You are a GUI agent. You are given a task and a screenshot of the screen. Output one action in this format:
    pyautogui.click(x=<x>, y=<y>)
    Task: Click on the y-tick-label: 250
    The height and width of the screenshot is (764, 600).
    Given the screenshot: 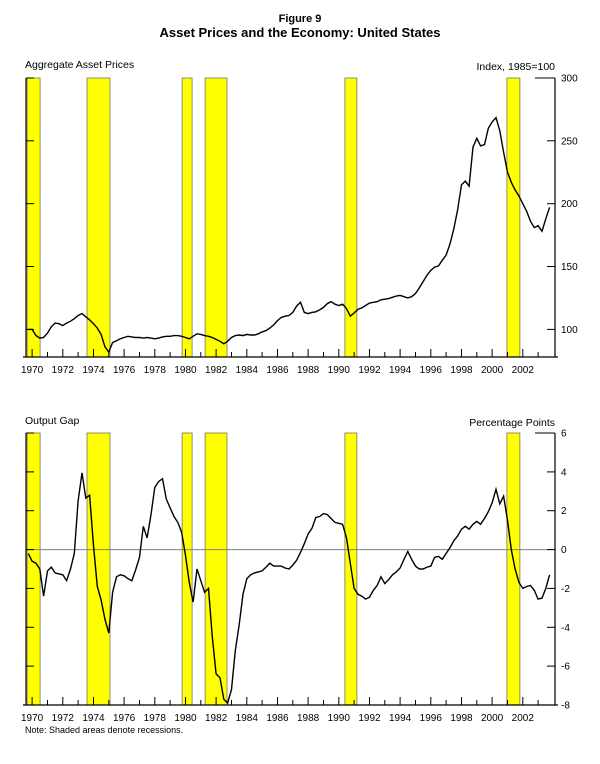 What is the action you would take?
    pyautogui.click(x=569, y=141)
    